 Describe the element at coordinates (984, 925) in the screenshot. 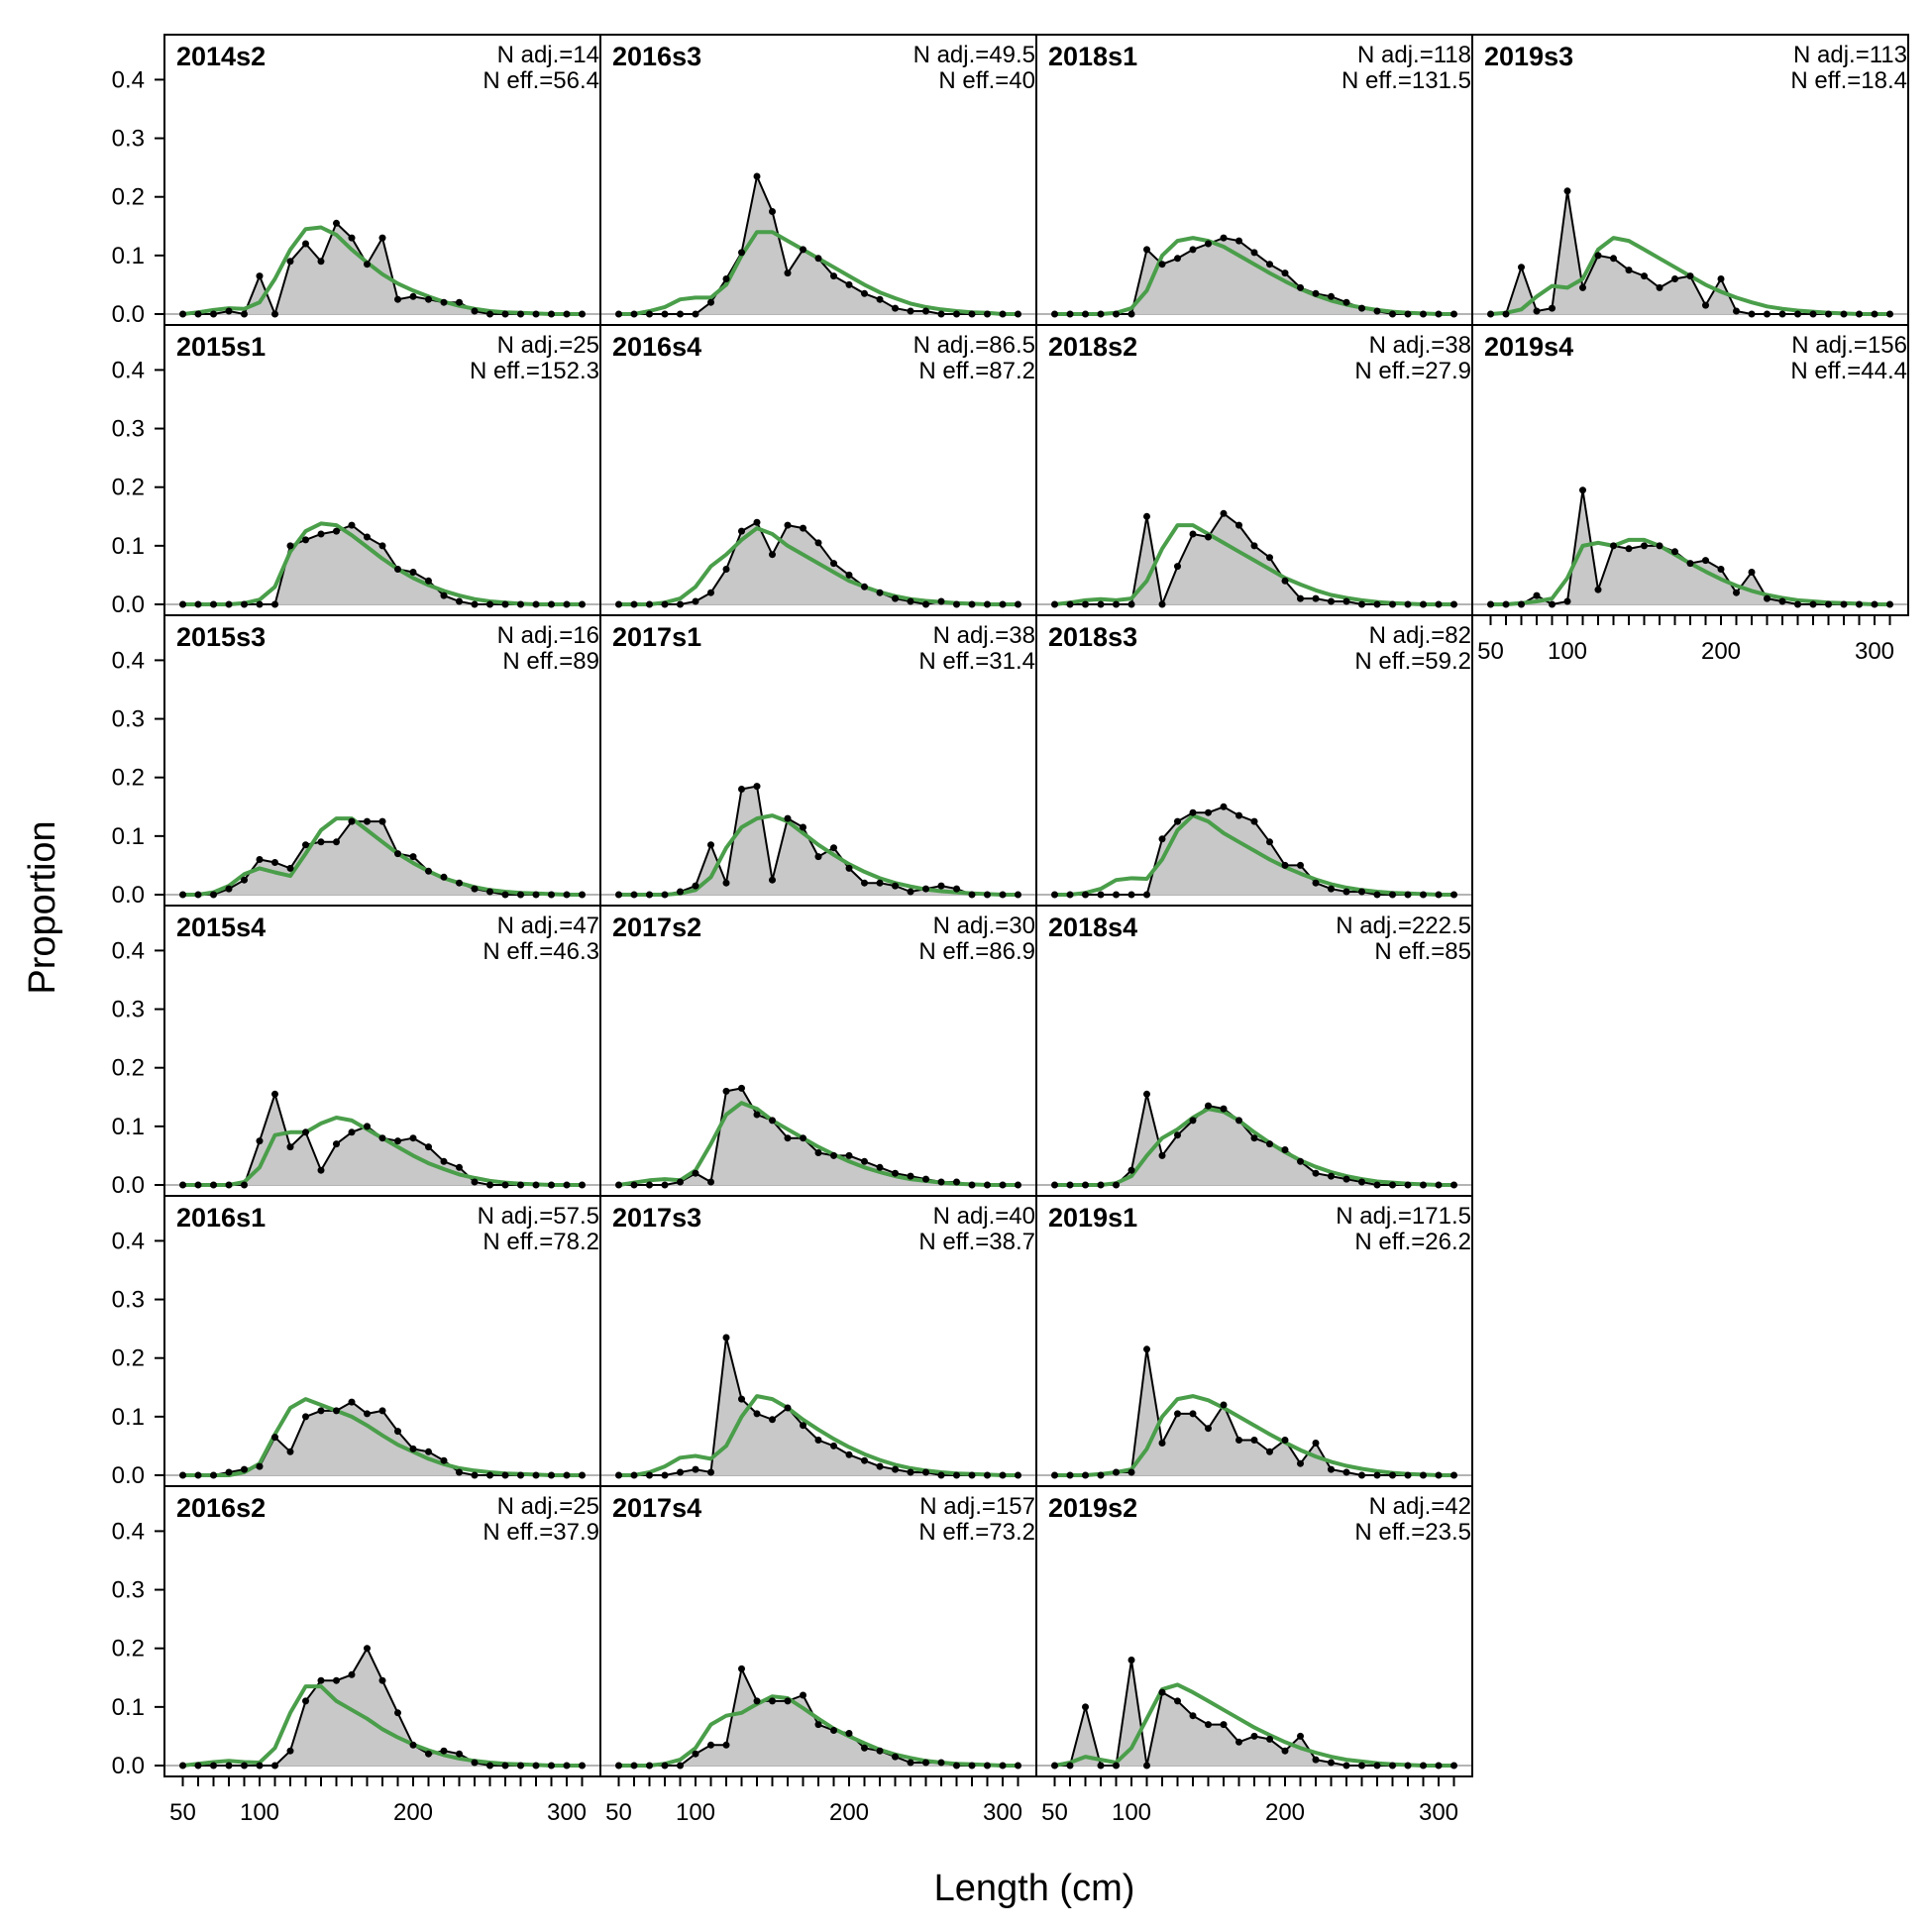

I see `n-adj-label: N adj.=30` at that location.